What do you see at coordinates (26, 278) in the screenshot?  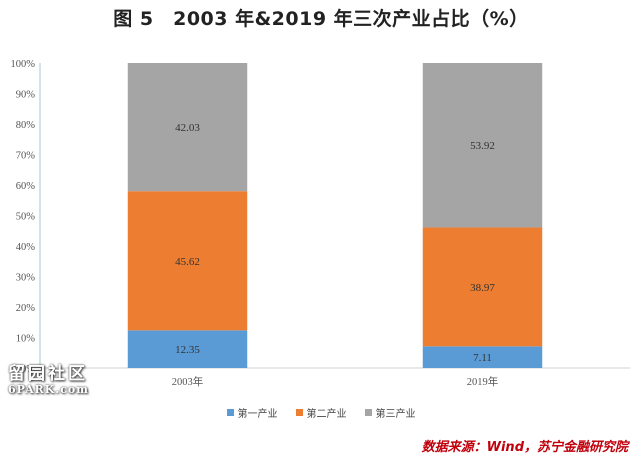 I see `y-tick-label: 30%` at bounding box center [26, 278].